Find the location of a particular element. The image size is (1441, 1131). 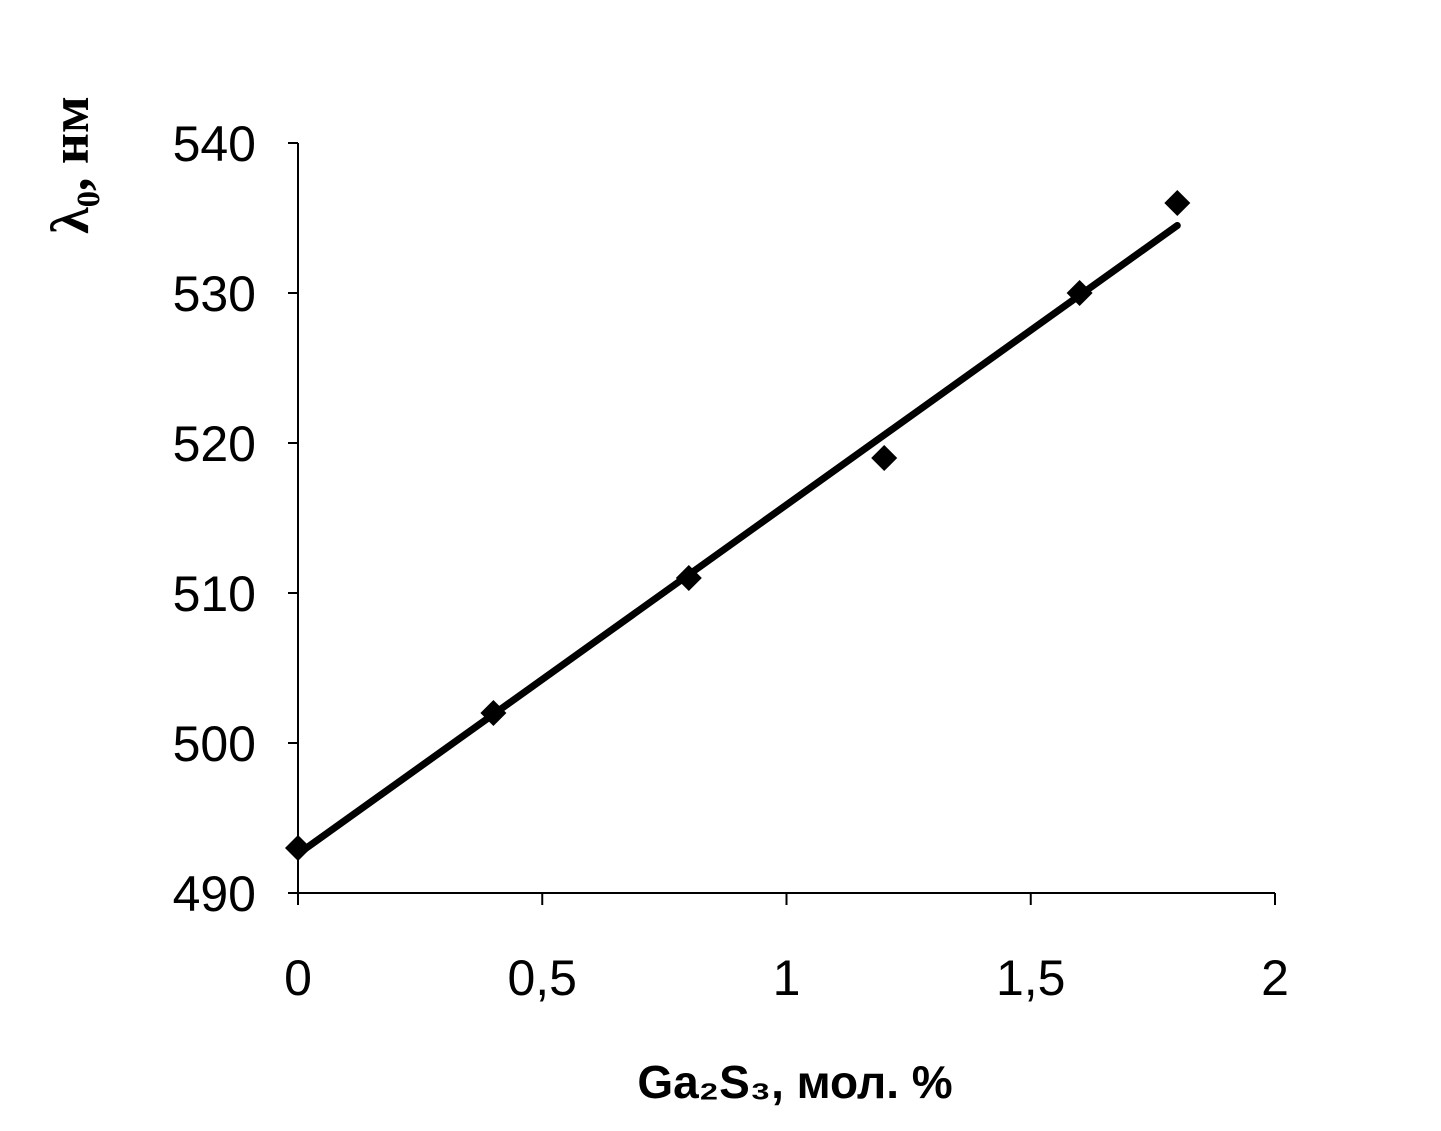

x-axis-title: Ga₂S₃, мол. % is located at coordinates (794, 1082).